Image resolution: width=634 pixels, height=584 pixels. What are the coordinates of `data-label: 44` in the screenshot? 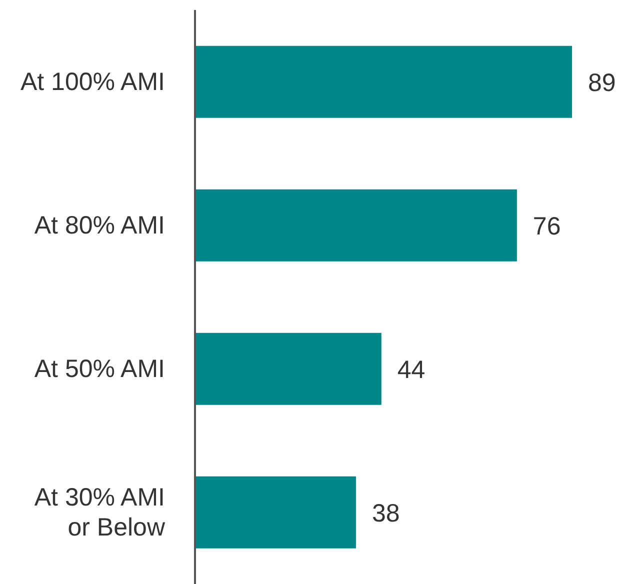 It's located at (411, 370).